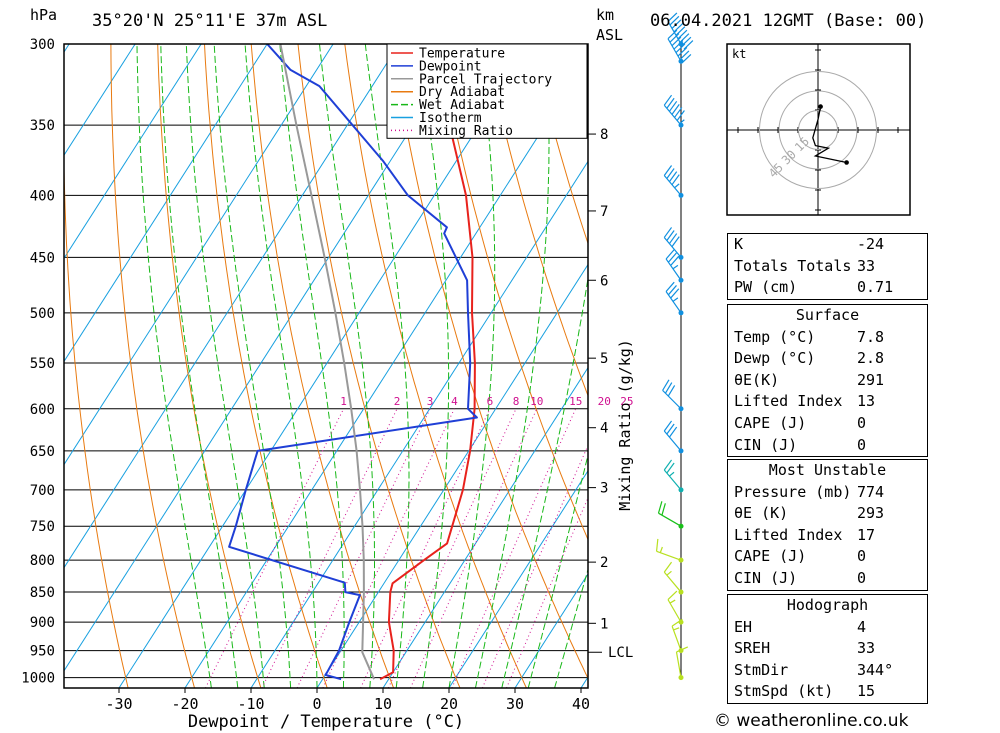  What do you see at coordinates (42, 623) in the screenshot?
I see `pressure-tick-label: 900` at bounding box center [42, 623].